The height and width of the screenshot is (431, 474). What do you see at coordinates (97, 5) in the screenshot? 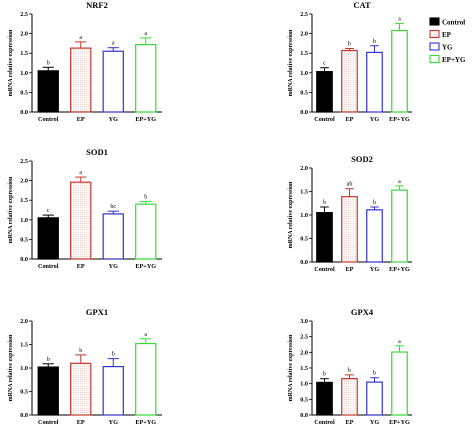
I see `chart-title: NRF2` at bounding box center [97, 5].